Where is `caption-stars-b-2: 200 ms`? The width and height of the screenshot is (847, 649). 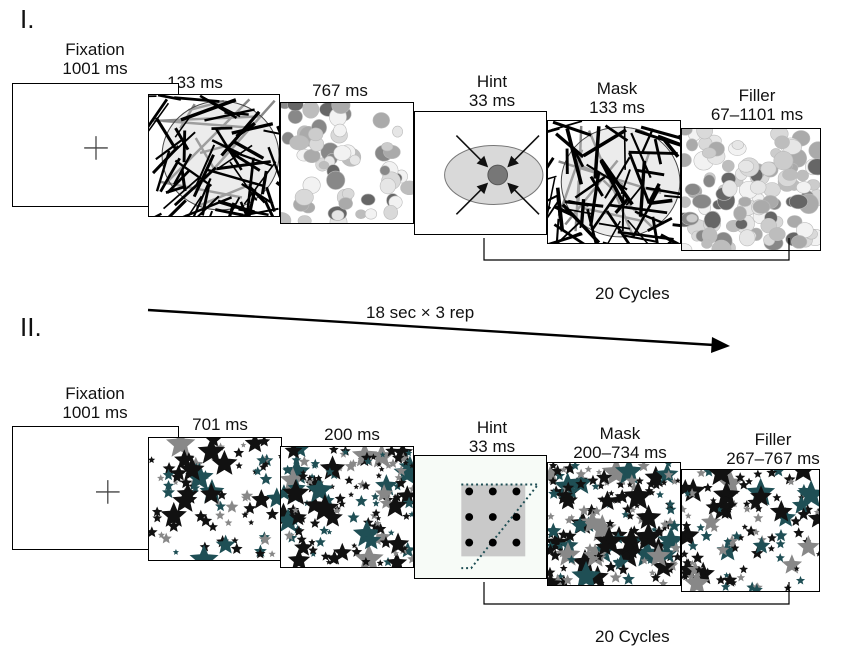 caption-stars-b-2: 200 ms is located at coordinates (352, 434).